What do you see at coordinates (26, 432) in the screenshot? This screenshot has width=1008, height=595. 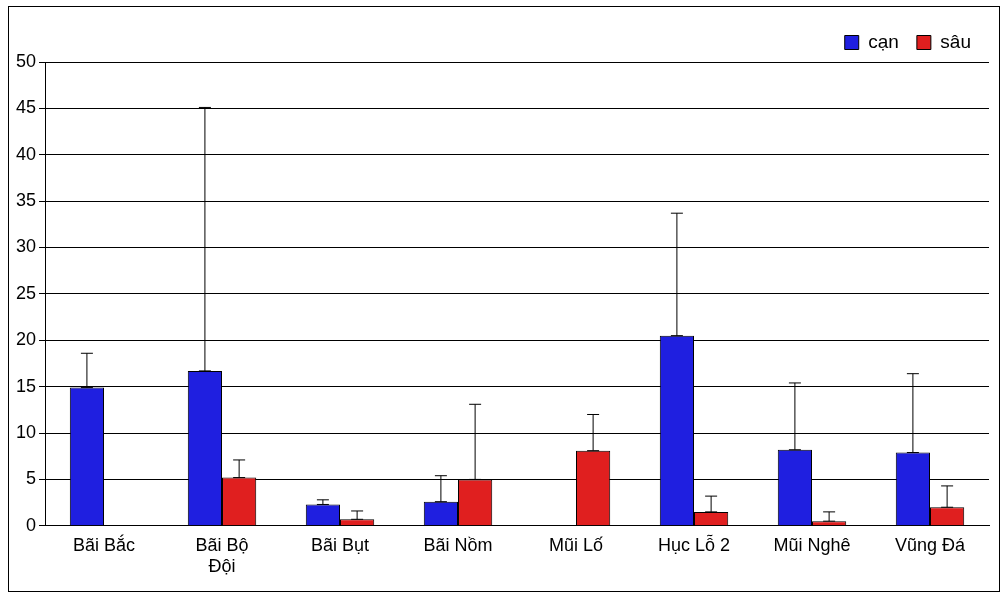 I see `y-tick-label: 10` at bounding box center [26, 432].